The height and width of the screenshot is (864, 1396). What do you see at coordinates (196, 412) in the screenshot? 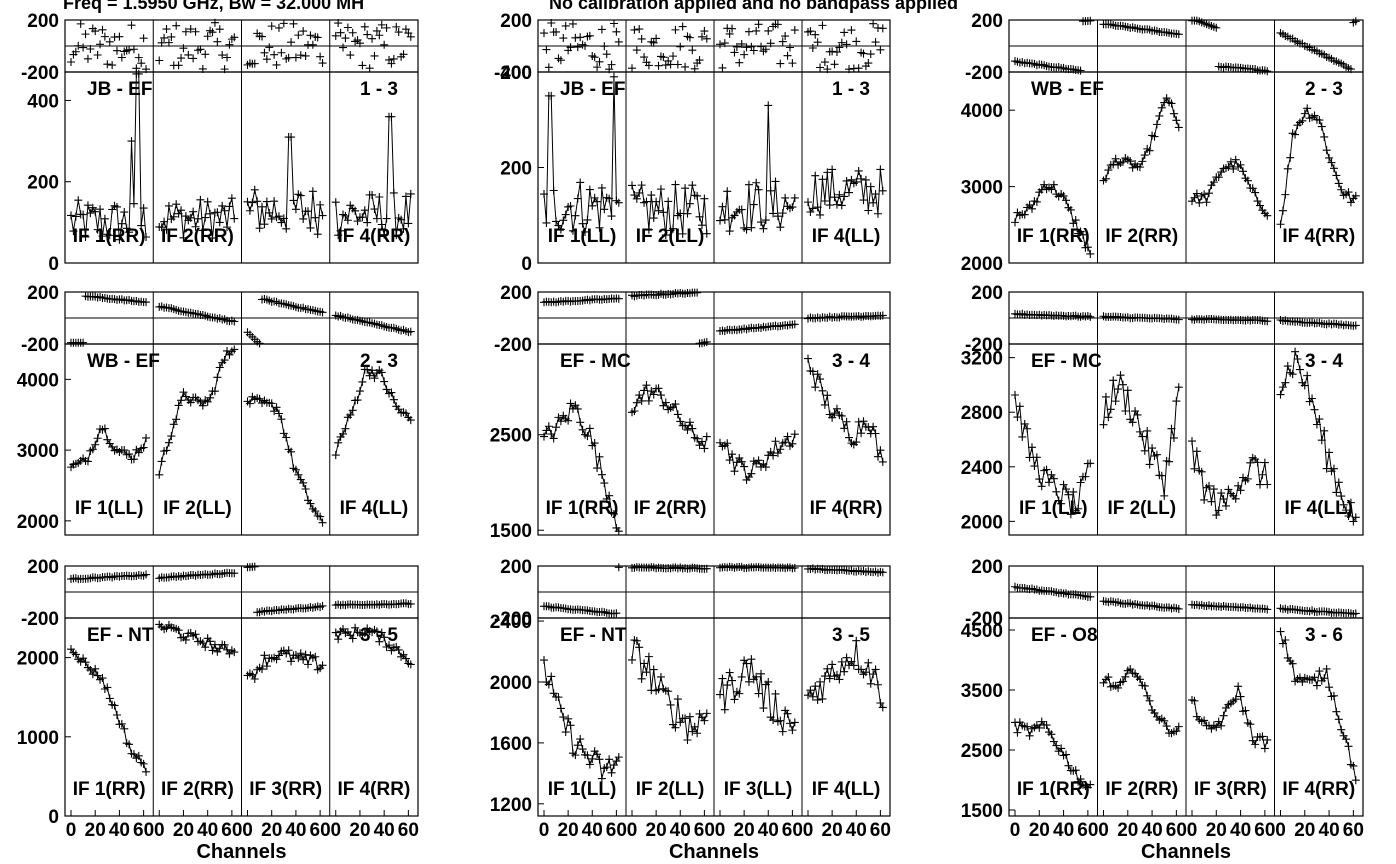
I see `amplitude-line` at bounding box center [196, 412].